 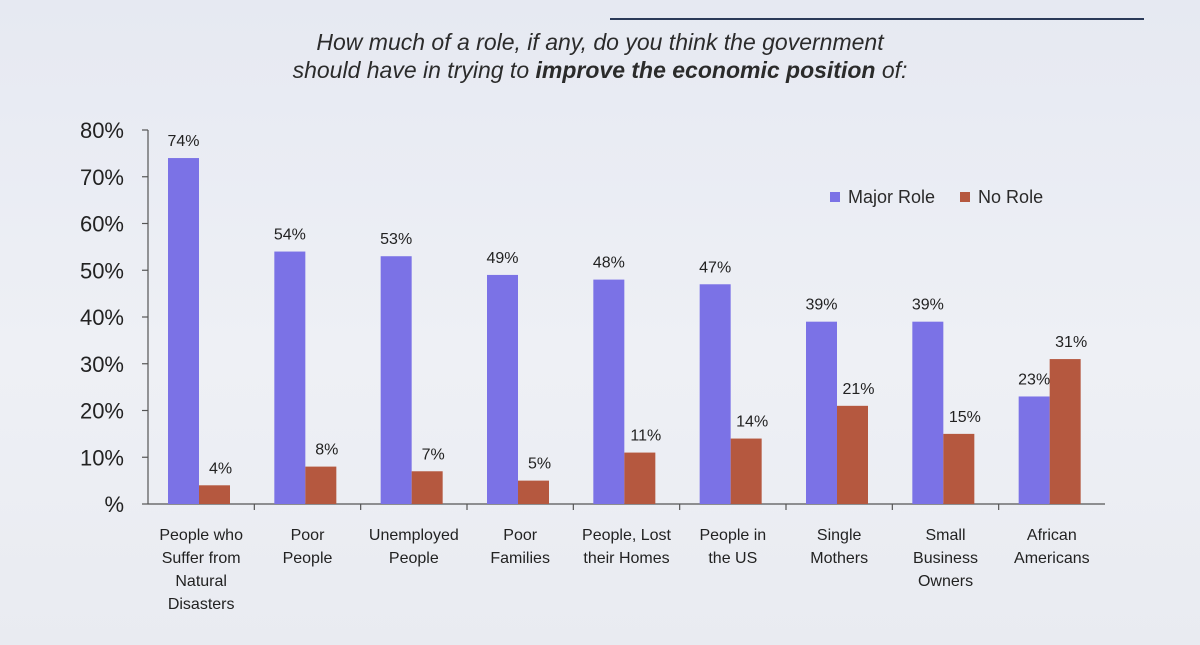 What do you see at coordinates (1071, 342) in the screenshot?
I see `data-label: 31%` at bounding box center [1071, 342].